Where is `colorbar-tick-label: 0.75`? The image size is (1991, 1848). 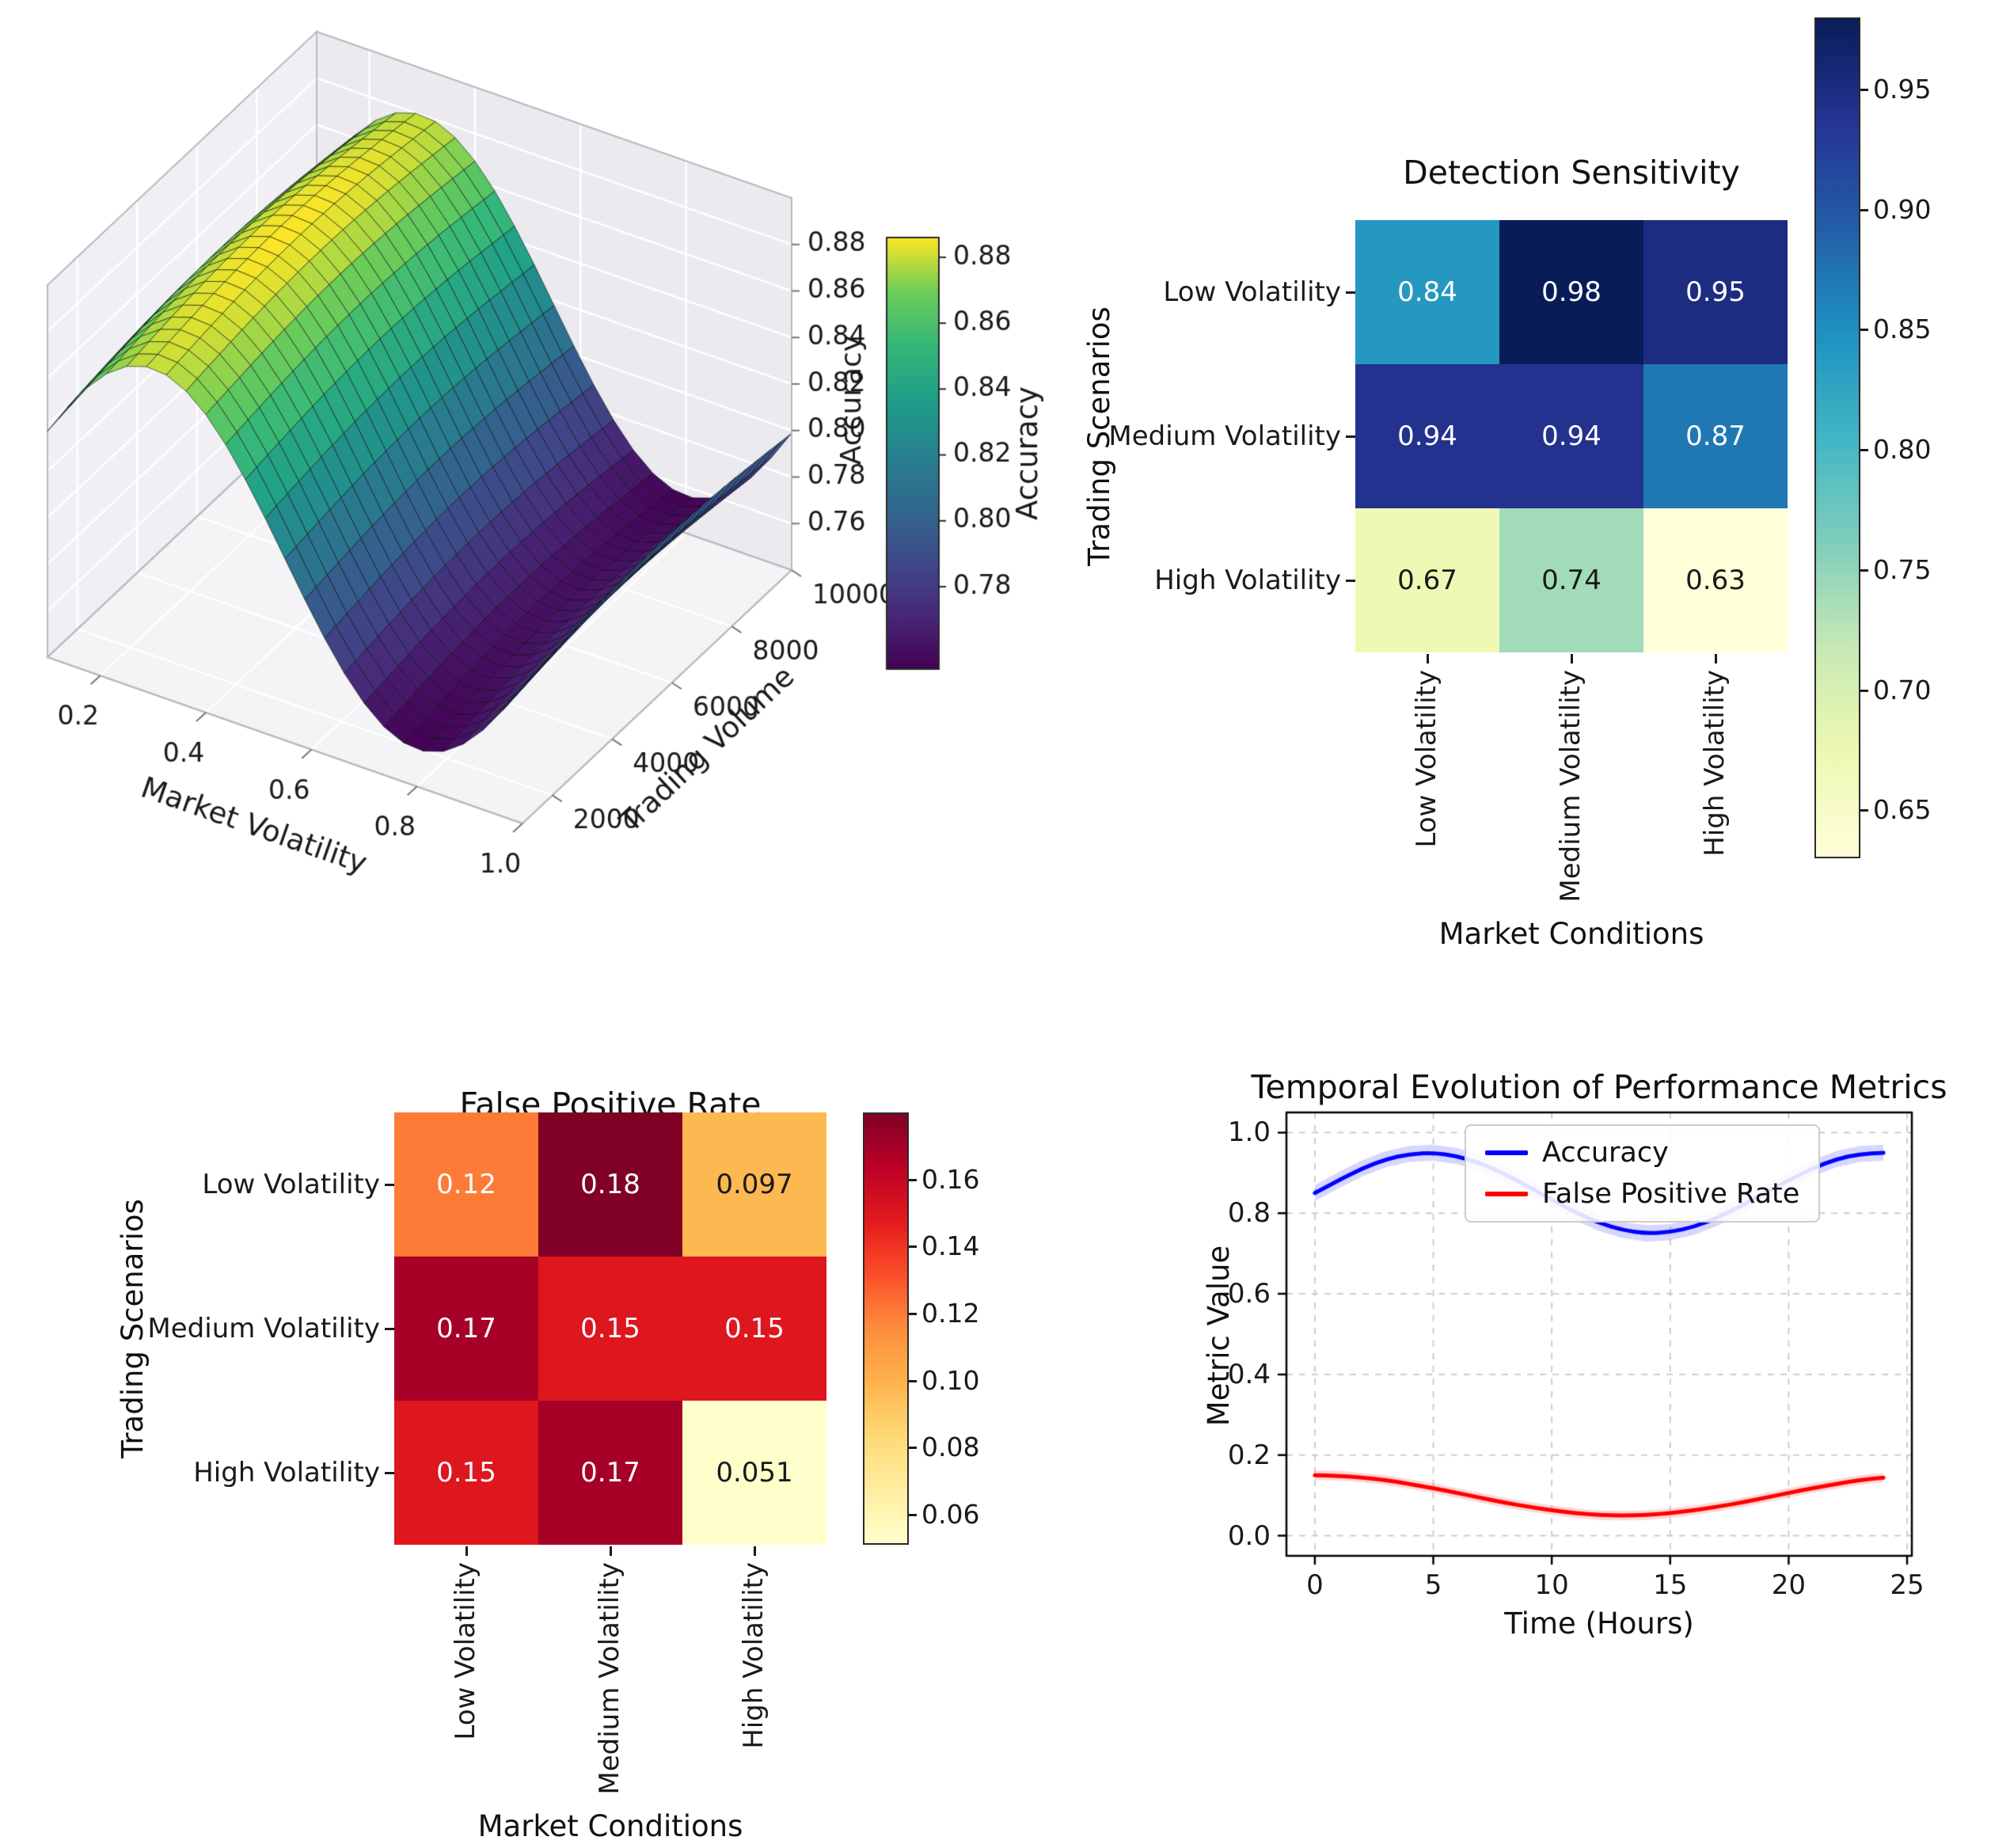
colorbar-tick-label: 0.75 is located at coordinates (1902, 569).